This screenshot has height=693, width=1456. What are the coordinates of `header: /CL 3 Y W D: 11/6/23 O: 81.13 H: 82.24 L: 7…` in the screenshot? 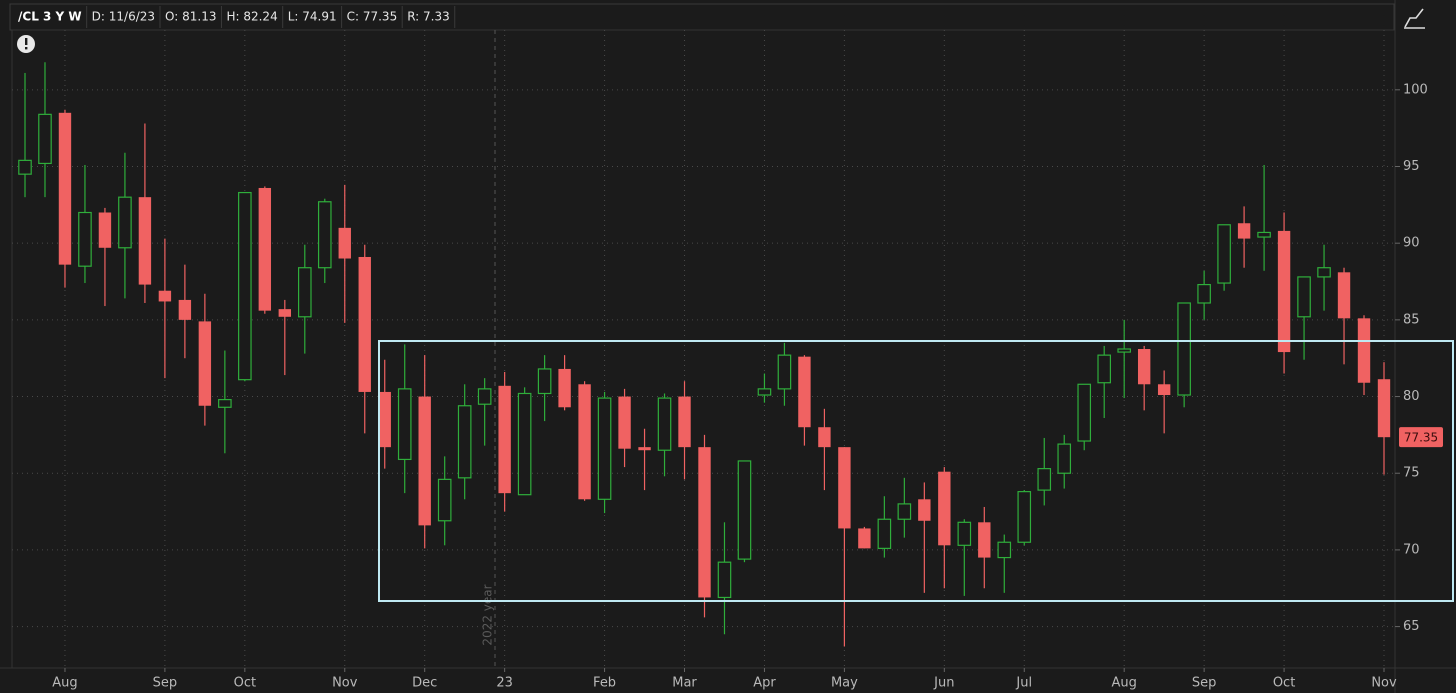 It's located at (237, 17).